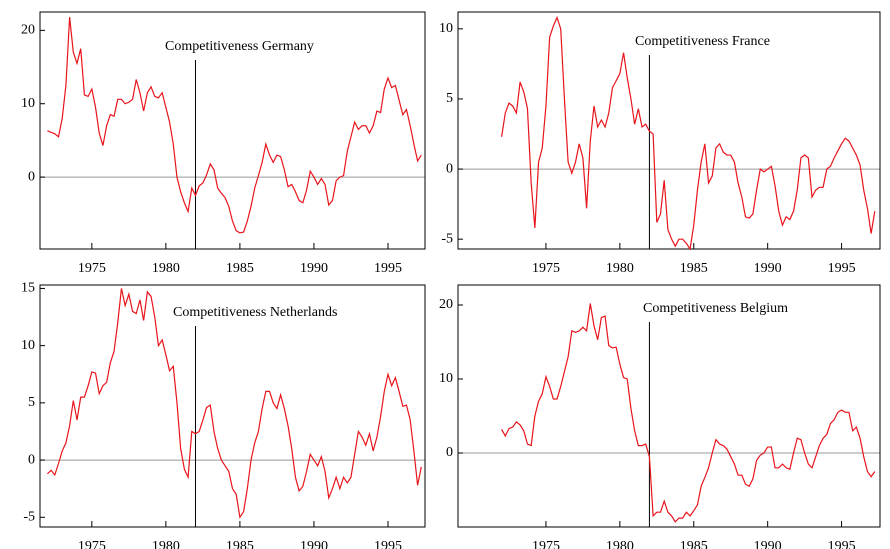 Image resolution: width=890 pixels, height=549 pixels. What do you see at coordinates (28, 288) in the screenshot?
I see `y-tick-label: 15` at bounding box center [28, 288].